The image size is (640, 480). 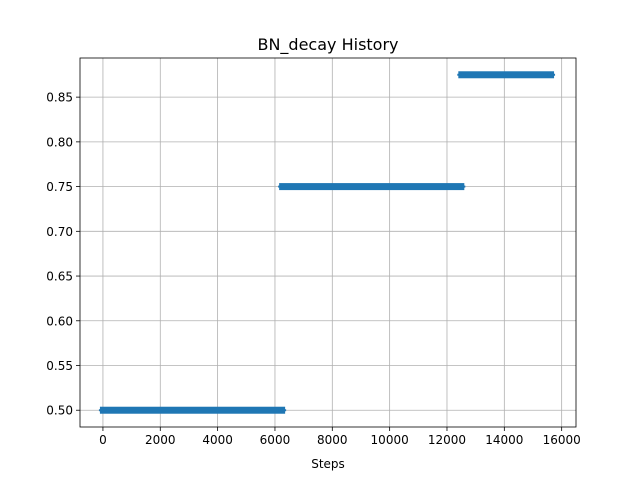 I want to click on y-tick-label: 0.85, so click(x=59, y=98).